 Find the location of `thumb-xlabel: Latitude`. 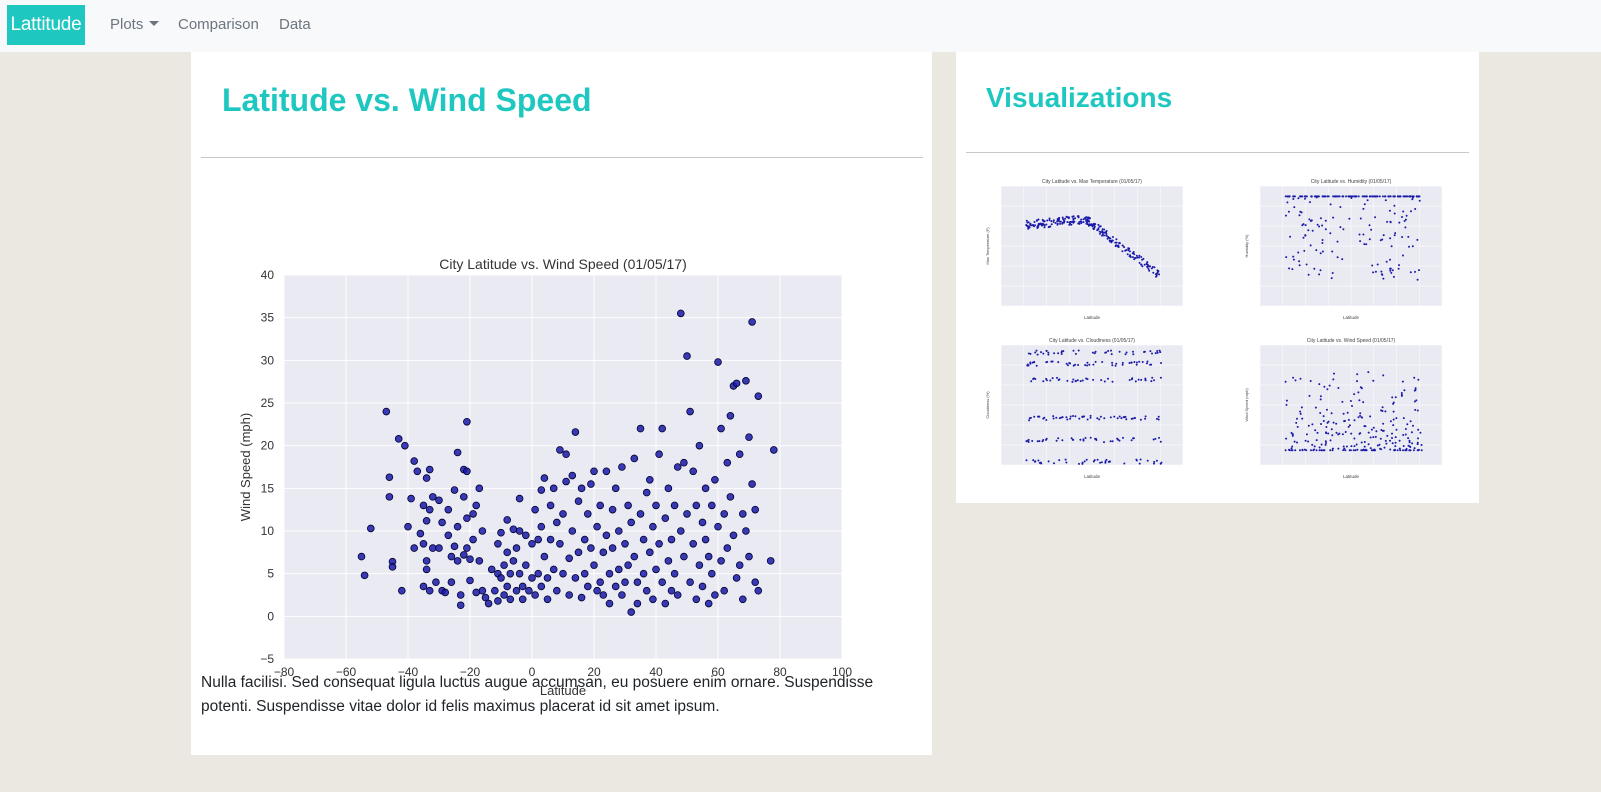

thumb-xlabel: Latitude is located at coordinates (1351, 476).